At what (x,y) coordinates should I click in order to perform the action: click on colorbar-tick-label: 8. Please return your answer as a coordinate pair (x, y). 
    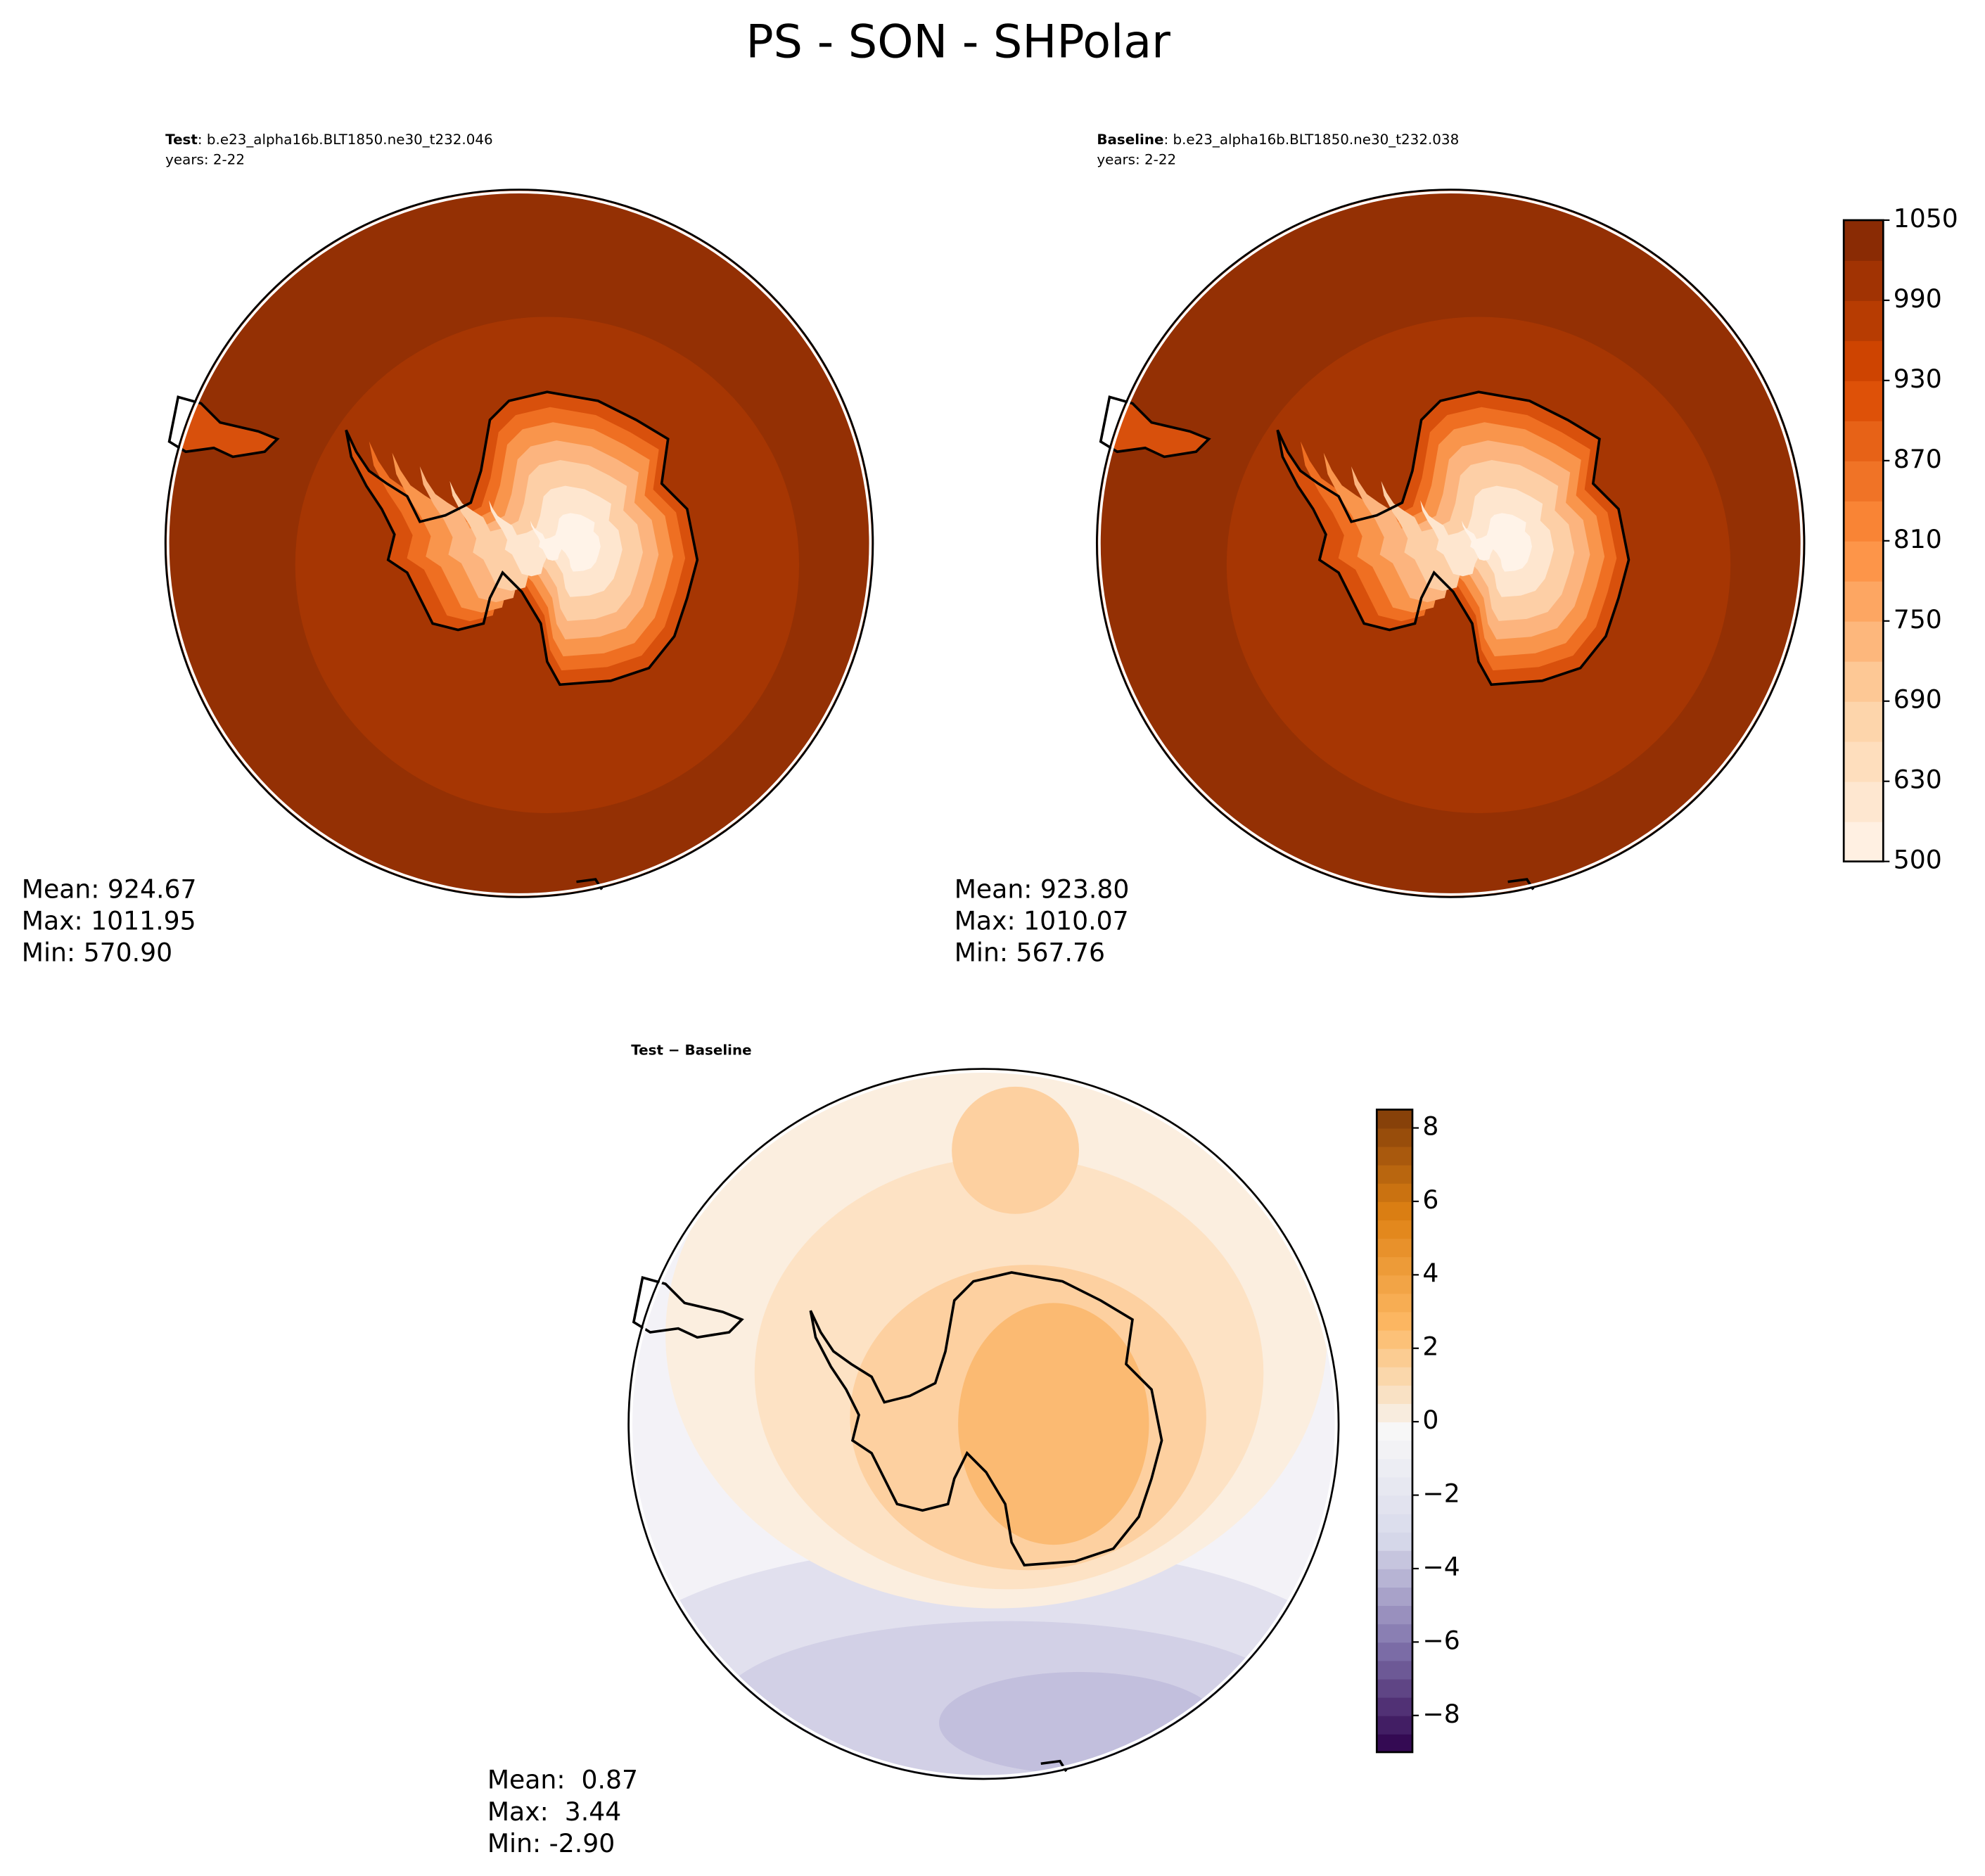
    Looking at the image, I should click on (1430, 1126).